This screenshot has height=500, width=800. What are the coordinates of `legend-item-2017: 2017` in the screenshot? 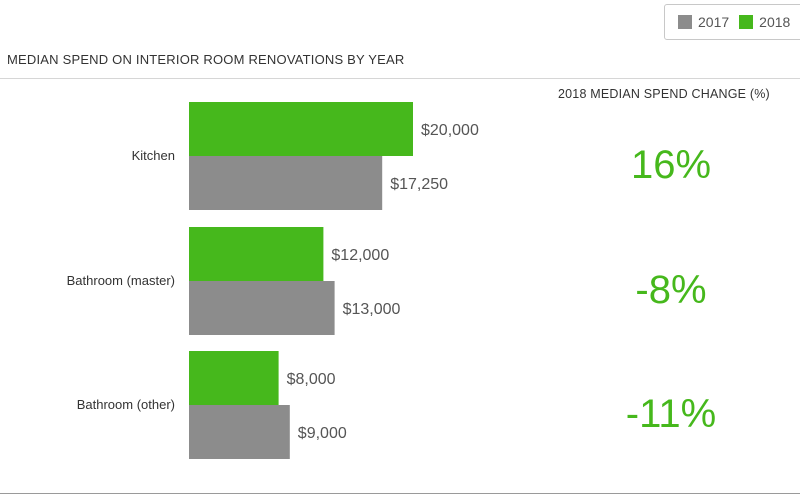 It's located at (703, 22).